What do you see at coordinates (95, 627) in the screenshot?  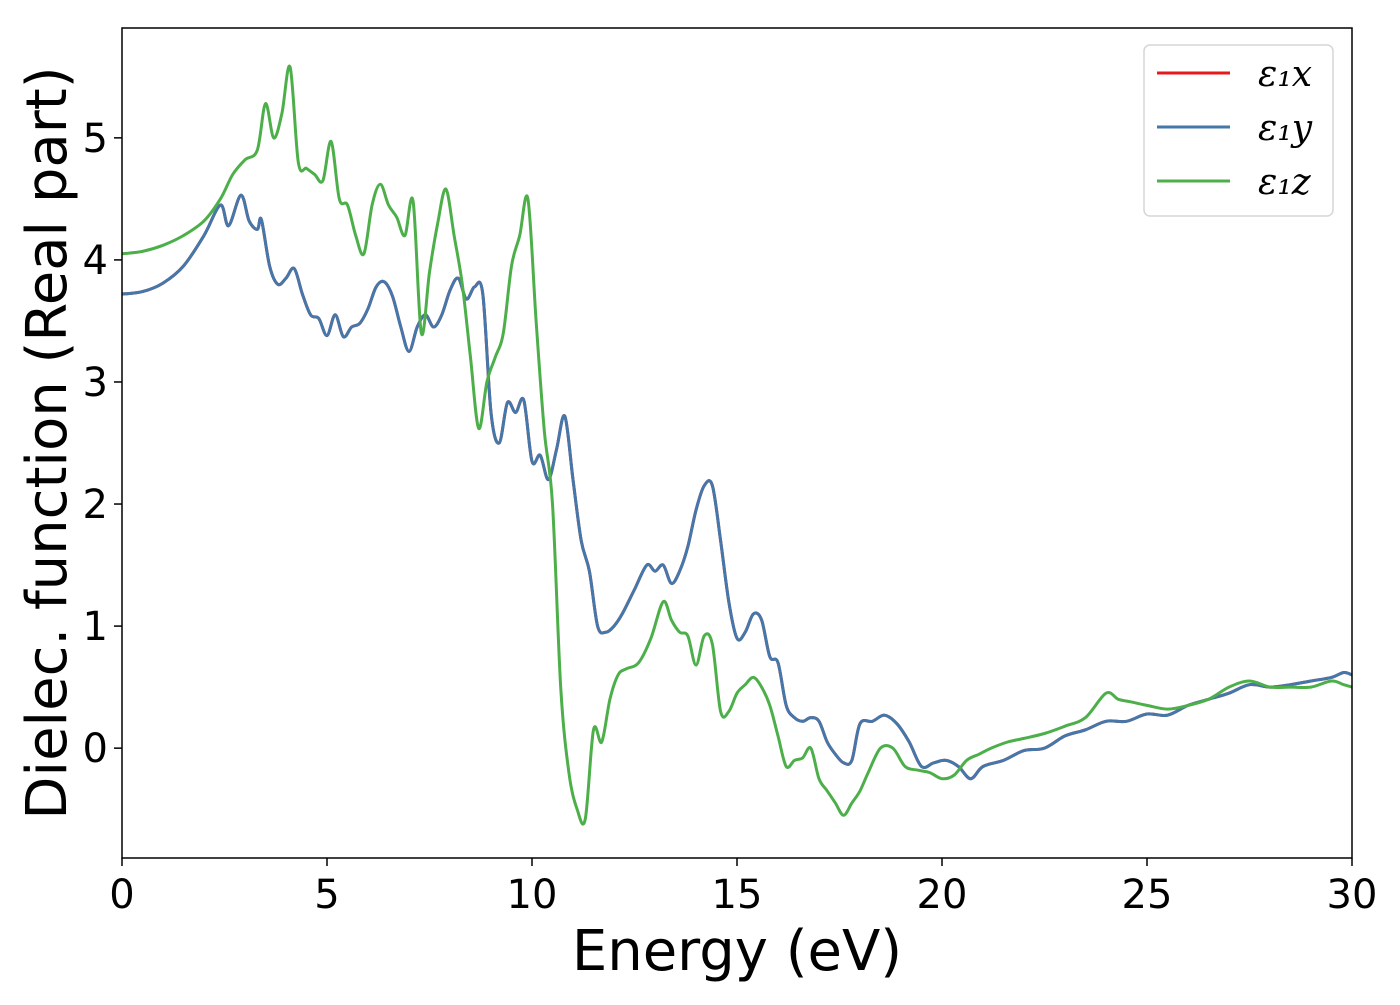 I see `y-tick-label: 1` at bounding box center [95, 627].